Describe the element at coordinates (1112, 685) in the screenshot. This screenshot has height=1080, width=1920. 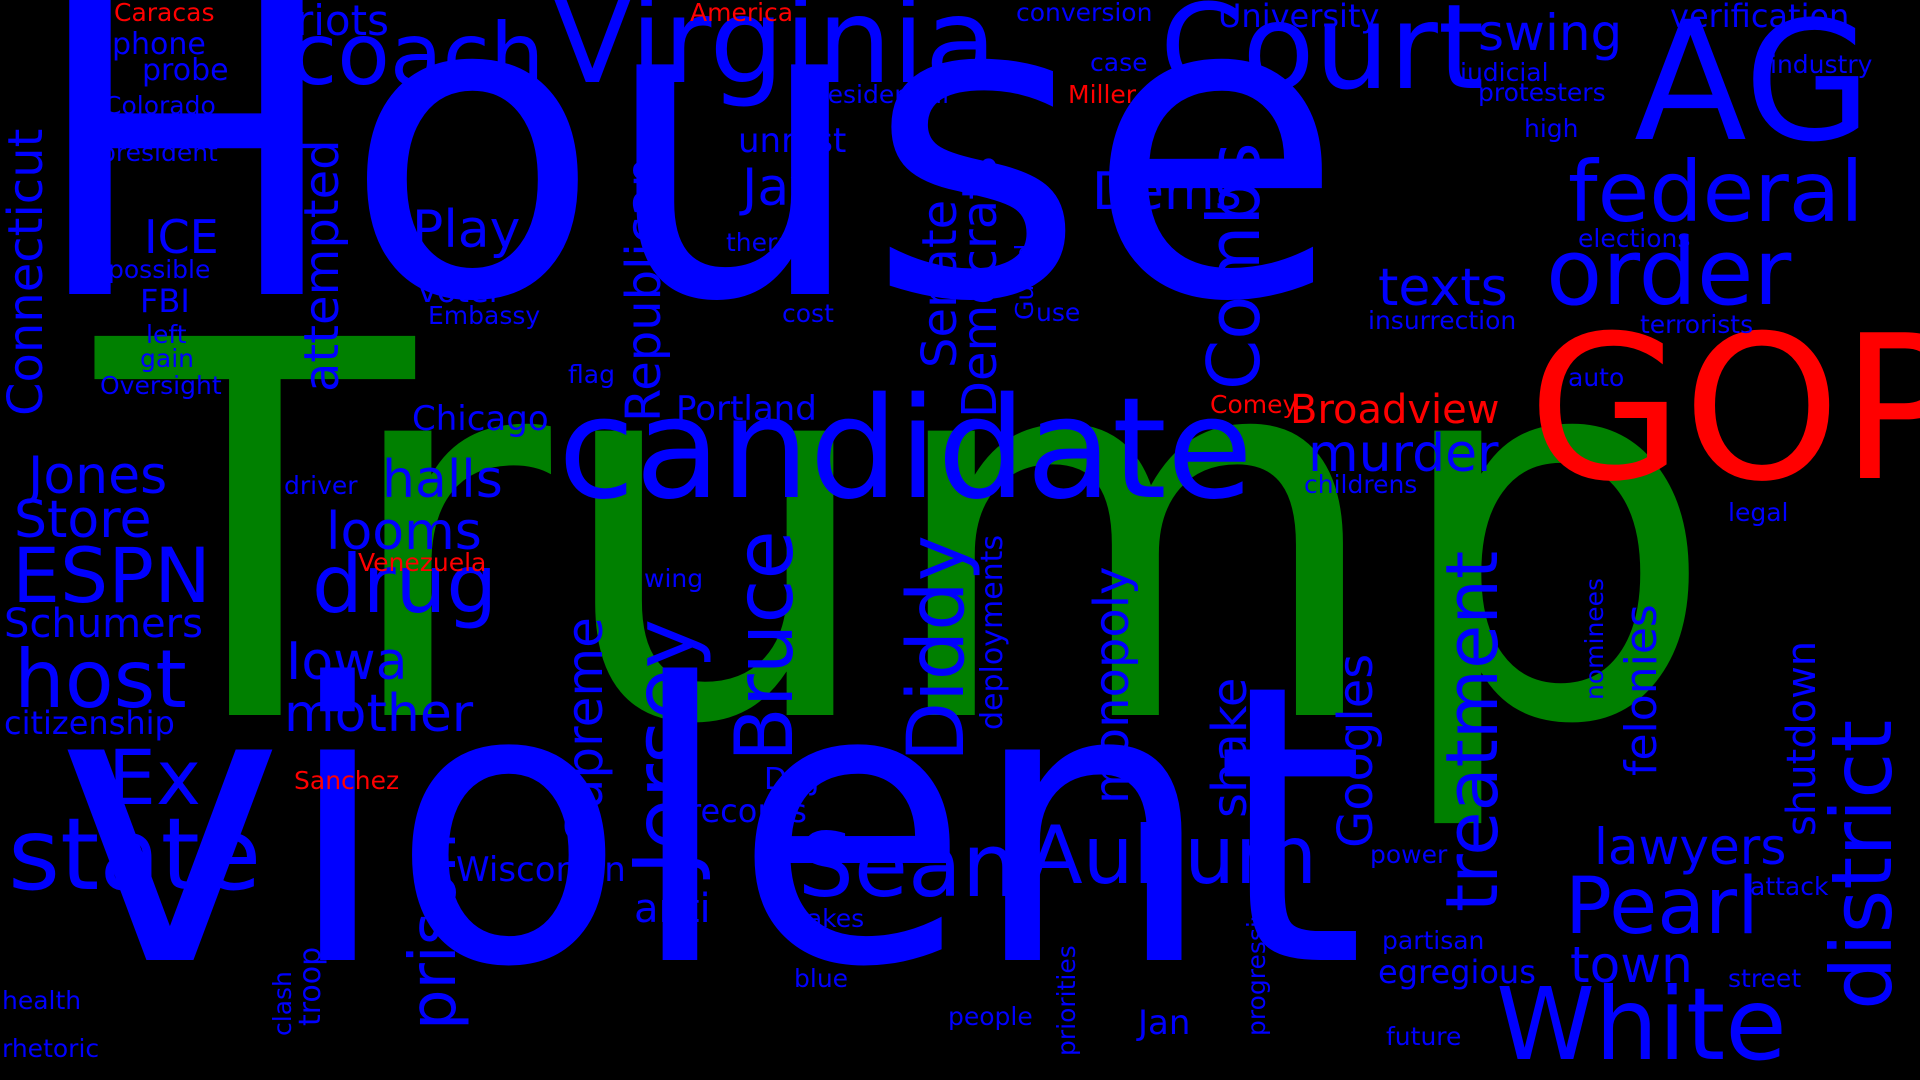
I see `word-monopoly: monopoly` at that location.